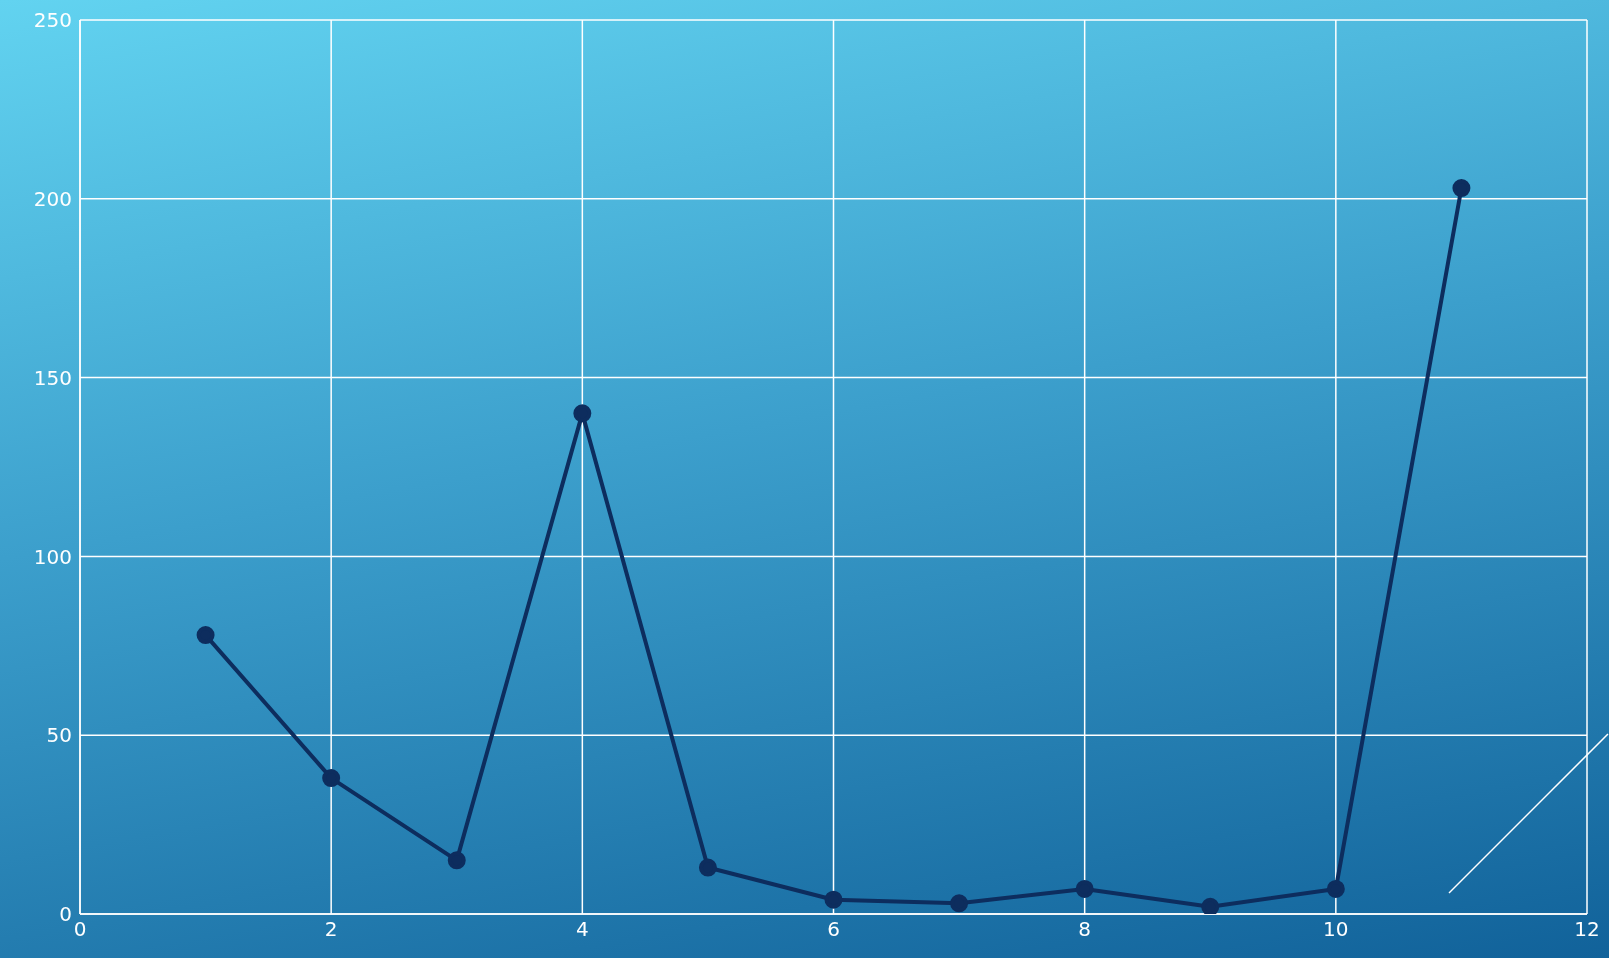 This screenshot has height=958, width=1609. What do you see at coordinates (1587, 929) in the screenshot?
I see `x-tick-label: 12` at bounding box center [1587, 929].